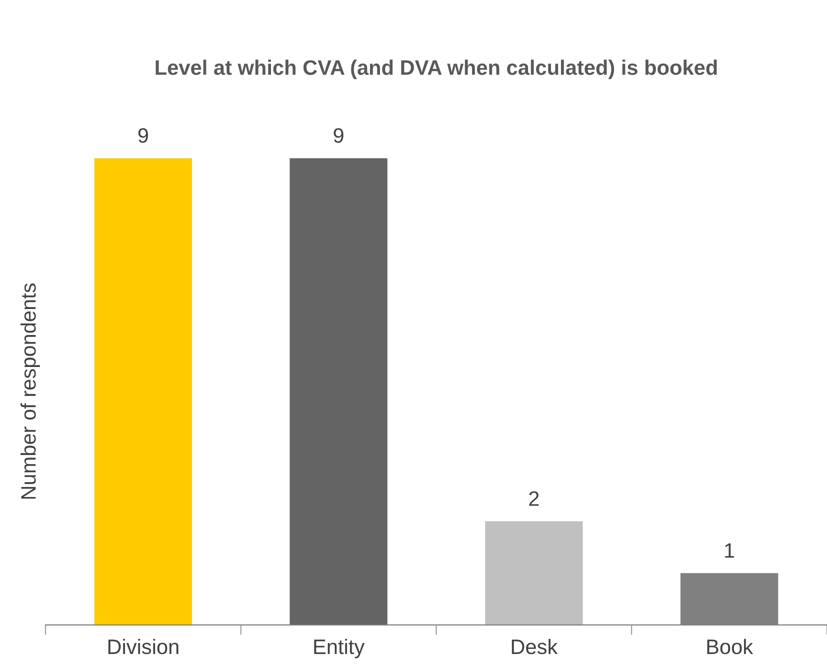 The image size is (827, 667). What do you see at coordinates (535, 646) in the screenshot?
I see `x-tick-label: Desk` at bounding box center [535, 646].